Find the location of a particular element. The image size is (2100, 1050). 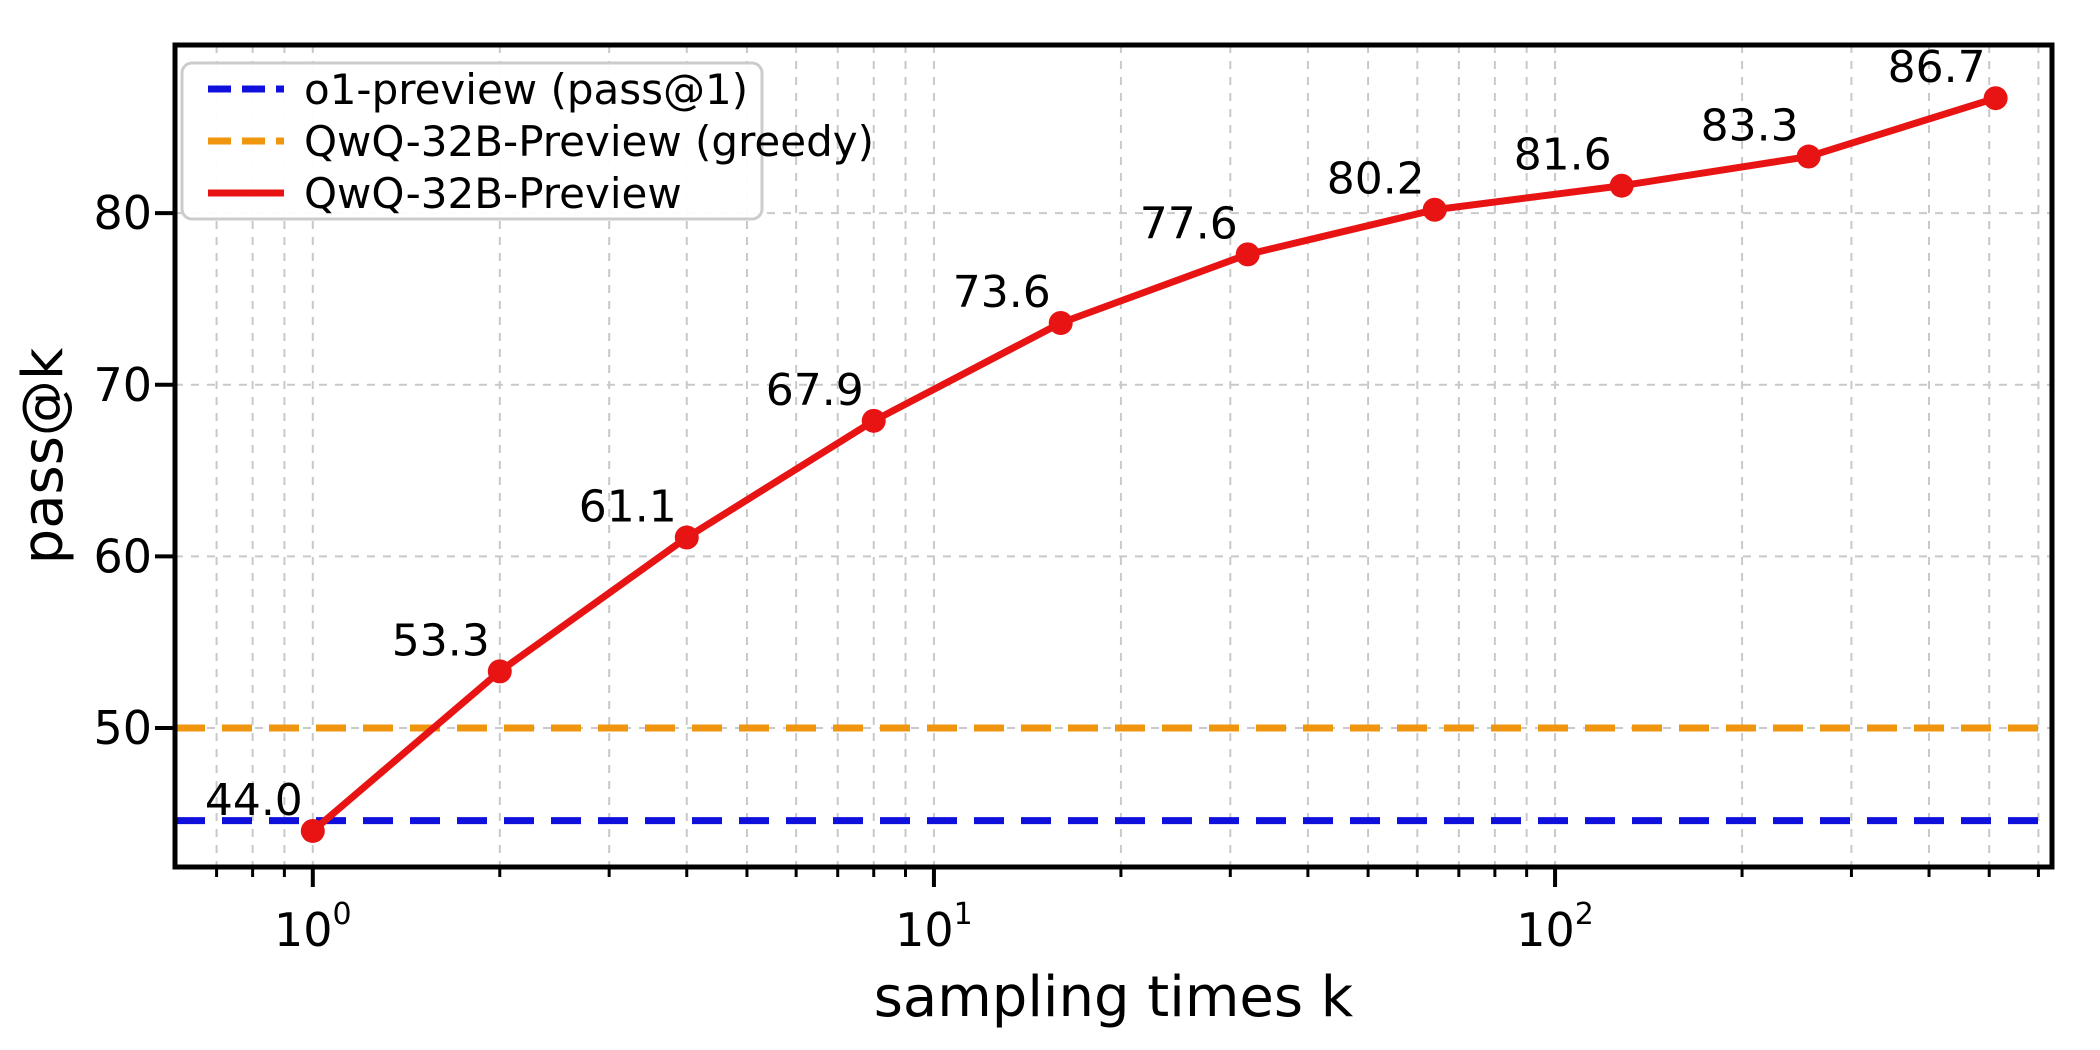

x-tick-label: 10² is located at coordinates (1555, 927).